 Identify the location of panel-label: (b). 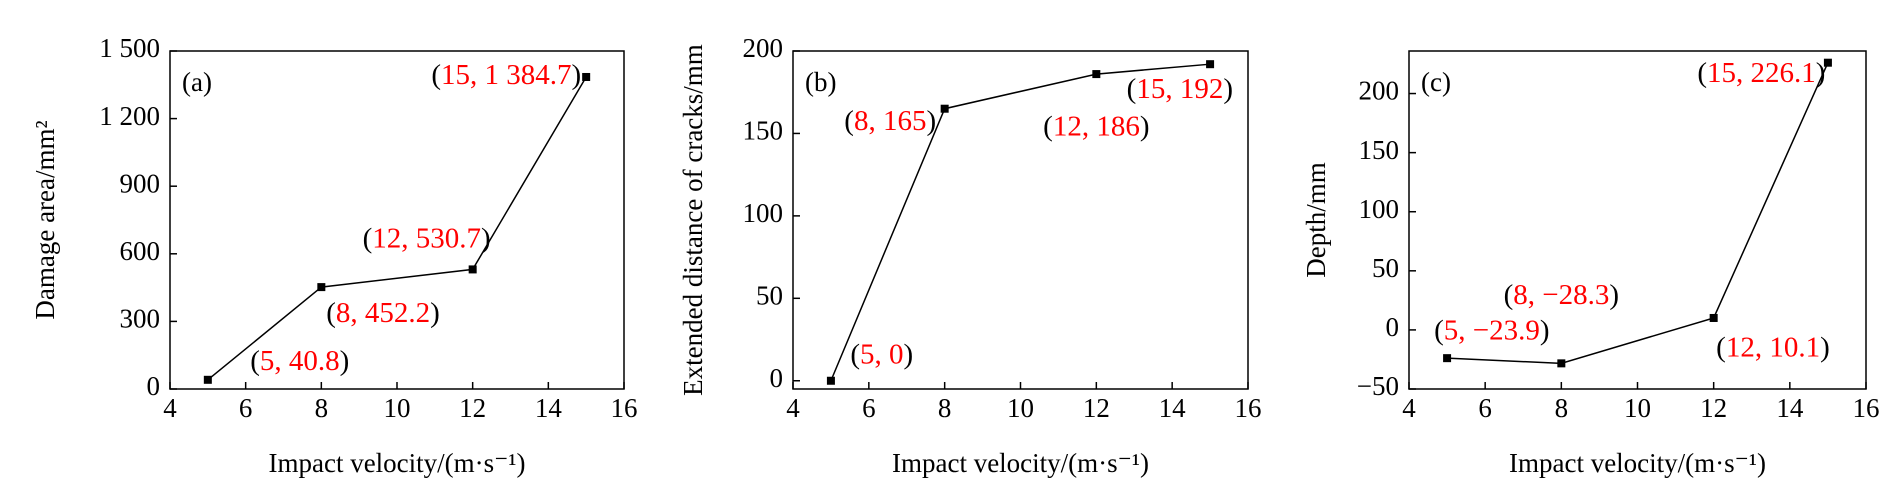
(820, 82).